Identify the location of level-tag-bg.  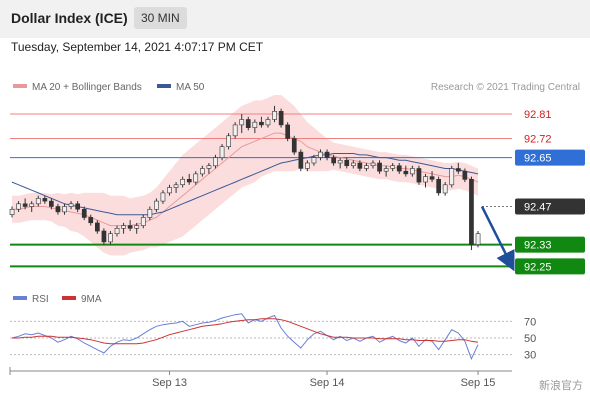
(550, 206).